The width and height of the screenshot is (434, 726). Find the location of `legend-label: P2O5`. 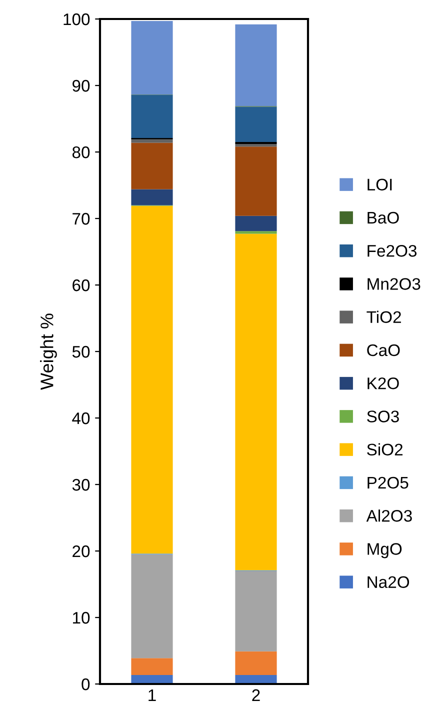

legend-label: P2O5 is located at coordinates (388, 482).